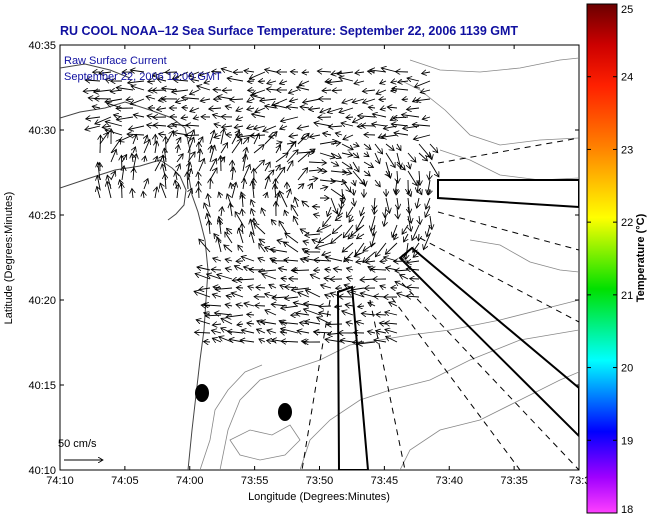  I want to click on y-axis-label: Latitude (Degrees:Minutes), so click(9, 258).